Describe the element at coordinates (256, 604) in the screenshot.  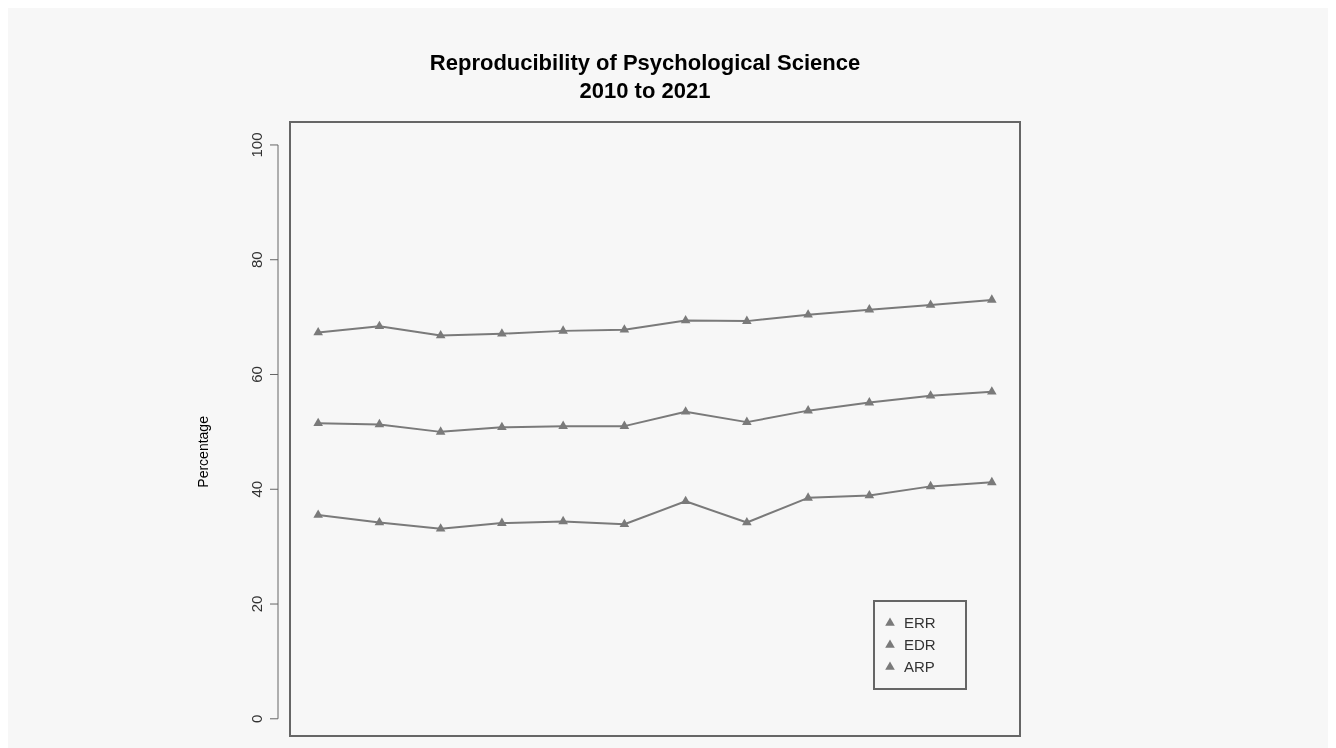
I see `y-tick-label: 20` at that location.